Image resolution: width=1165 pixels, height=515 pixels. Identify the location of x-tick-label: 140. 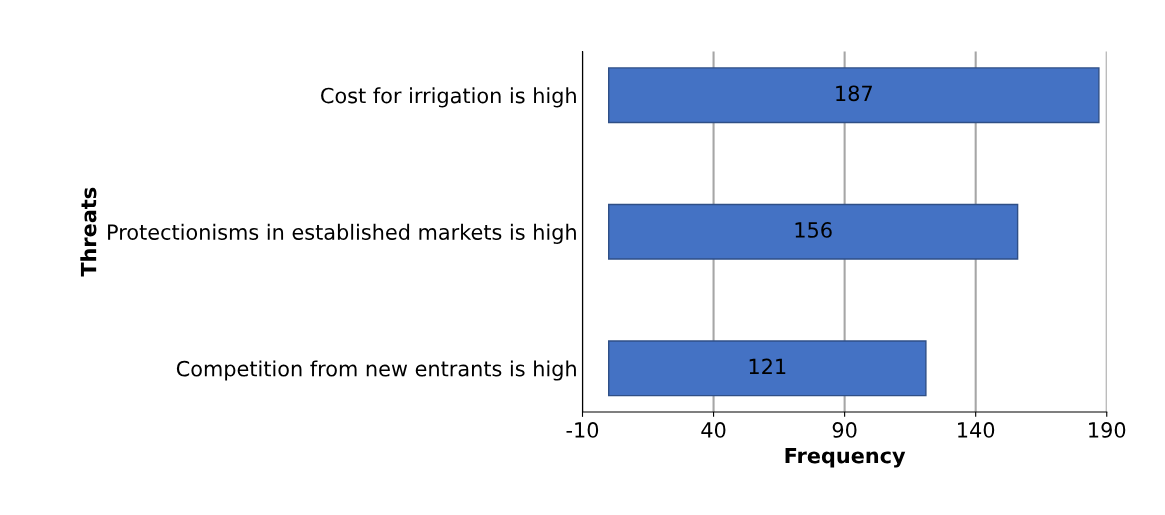
(976, 430).